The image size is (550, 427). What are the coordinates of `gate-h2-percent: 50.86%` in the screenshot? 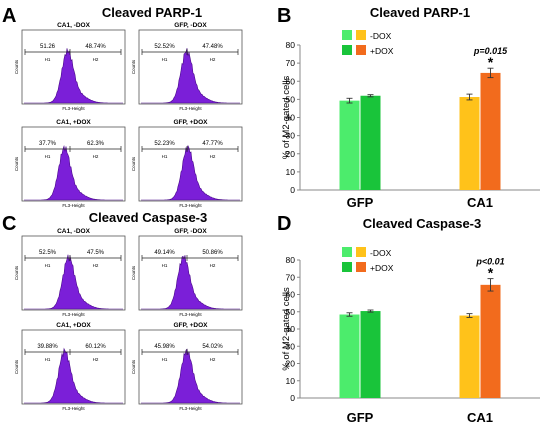 It's located at (212, 253).